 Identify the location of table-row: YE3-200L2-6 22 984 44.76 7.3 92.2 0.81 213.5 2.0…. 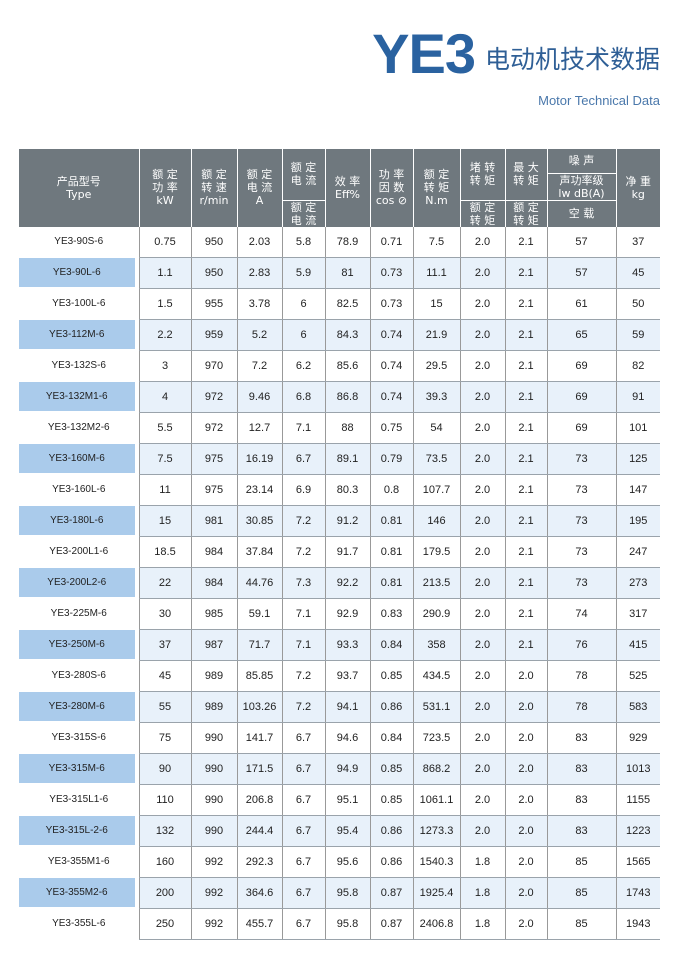
(339, 583).